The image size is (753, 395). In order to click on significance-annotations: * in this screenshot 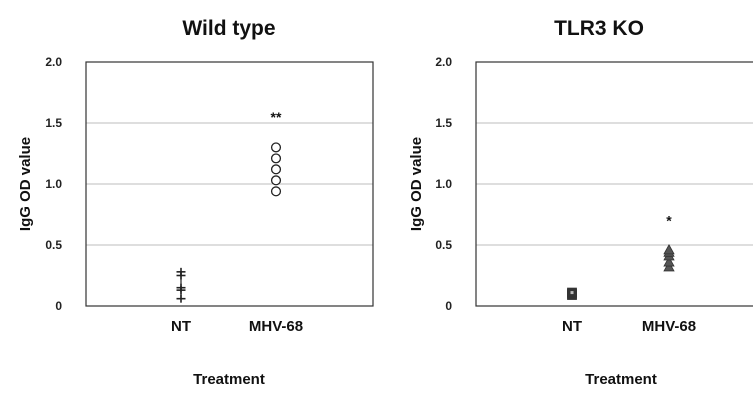, I will do `click(669, 221)`.